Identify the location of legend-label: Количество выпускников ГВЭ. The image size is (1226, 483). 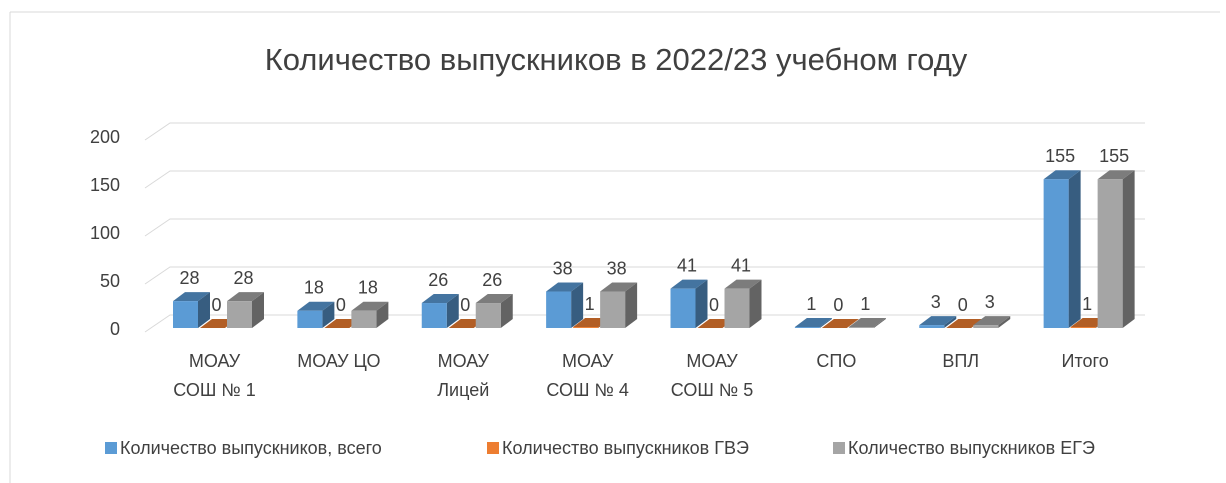
(625, 448).